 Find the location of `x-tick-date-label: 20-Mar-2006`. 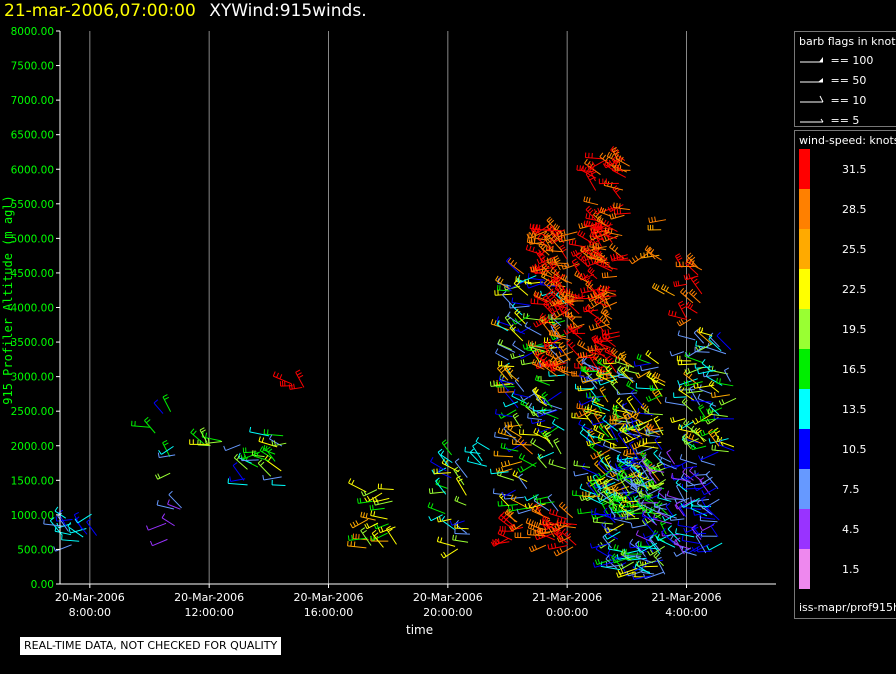

x-tick-date-label: 20-Mar-2006 is located at coordinates (209, 597).